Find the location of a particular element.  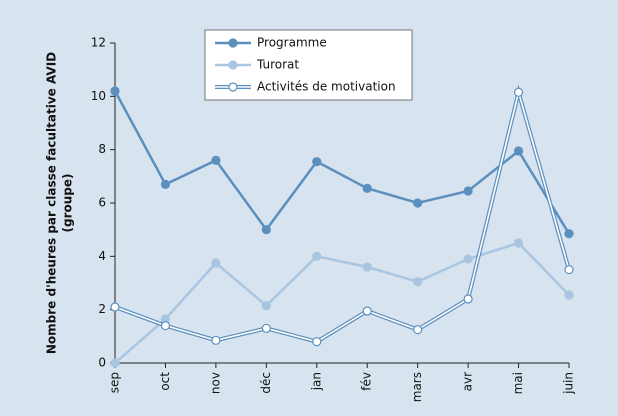

y-tick-label: 10 is located at coordinates (98, 96).